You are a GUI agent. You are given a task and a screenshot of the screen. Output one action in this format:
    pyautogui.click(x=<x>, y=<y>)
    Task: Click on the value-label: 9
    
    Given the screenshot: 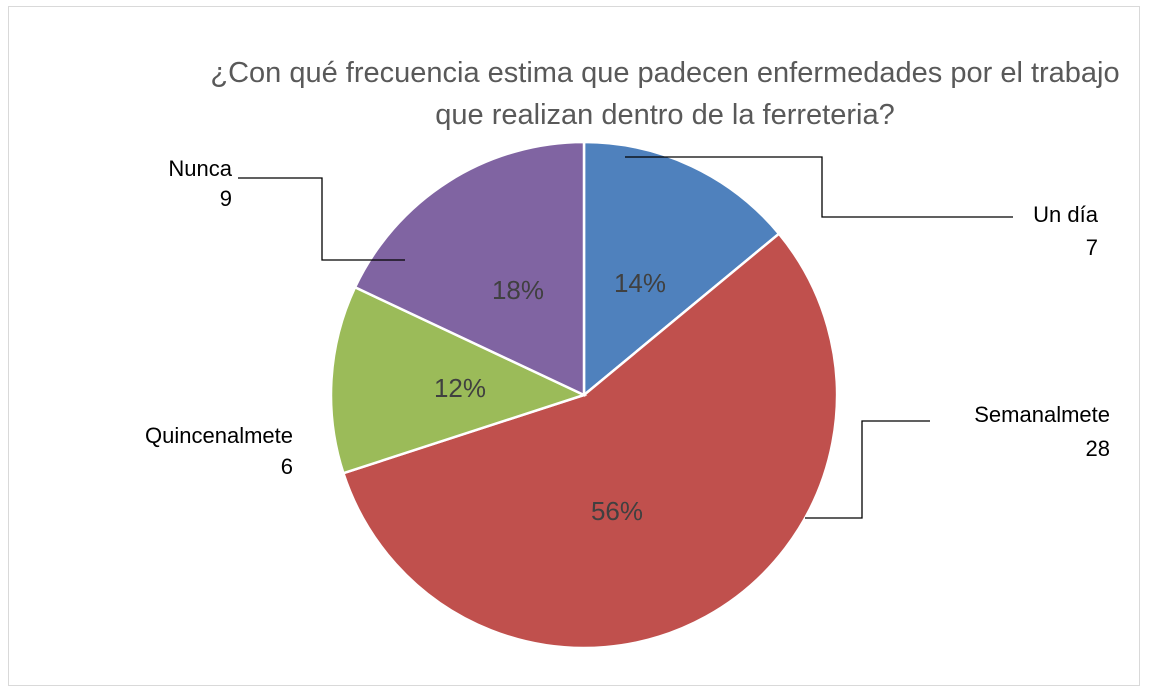 What is the action you would take?
    pyautogui.click(x=226, y=198)
    